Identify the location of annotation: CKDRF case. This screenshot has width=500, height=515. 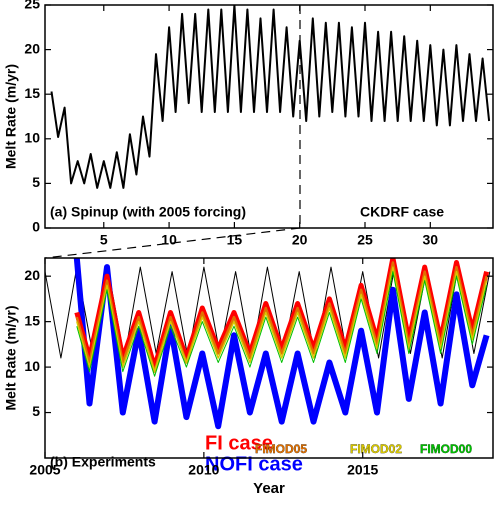
(402, 212).